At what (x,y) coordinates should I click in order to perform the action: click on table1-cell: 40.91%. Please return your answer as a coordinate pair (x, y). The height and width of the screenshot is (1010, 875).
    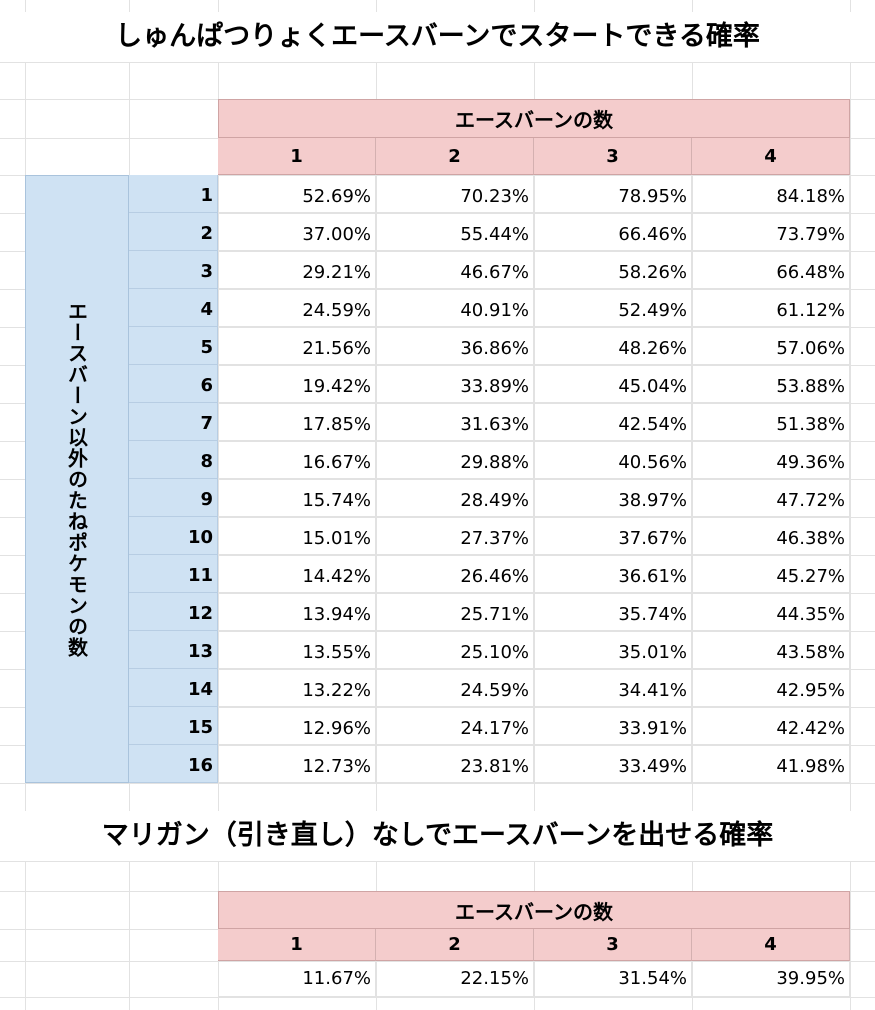
    Looking at the image, I should click on (455, 308).